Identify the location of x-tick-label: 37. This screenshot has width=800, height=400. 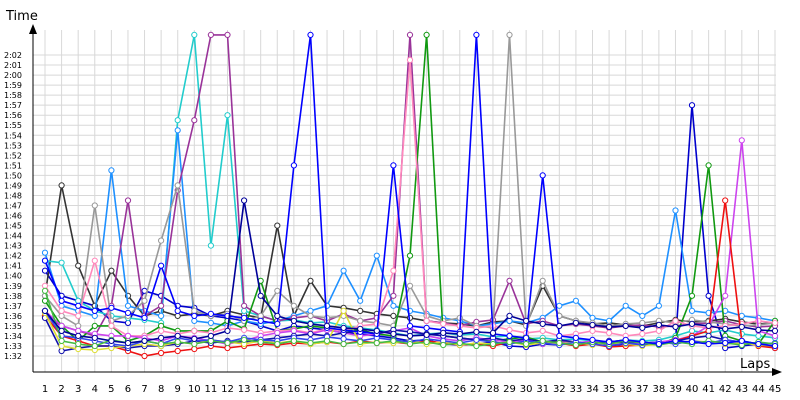
(642, 389).